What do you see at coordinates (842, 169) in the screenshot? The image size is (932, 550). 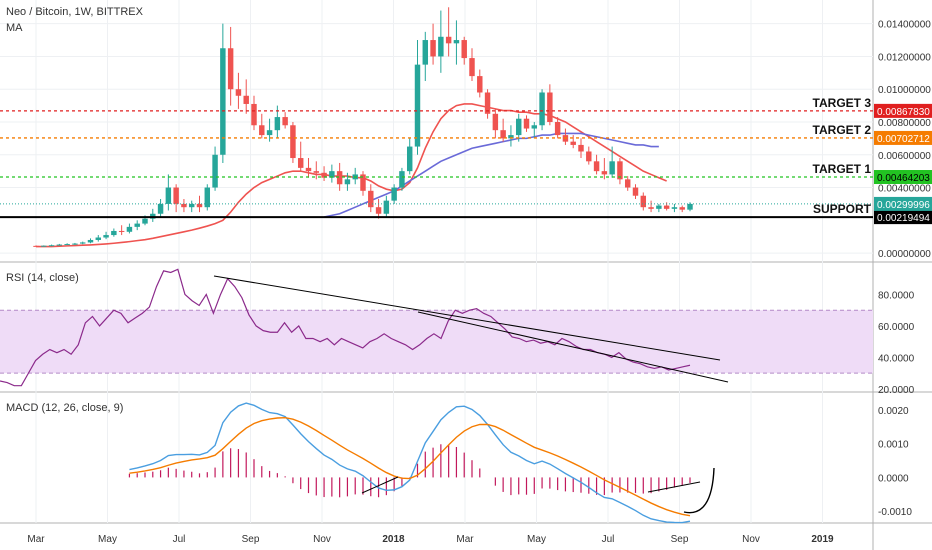 I see `level-name-target-1: TARGET 1` at bounding box center [842, 169].